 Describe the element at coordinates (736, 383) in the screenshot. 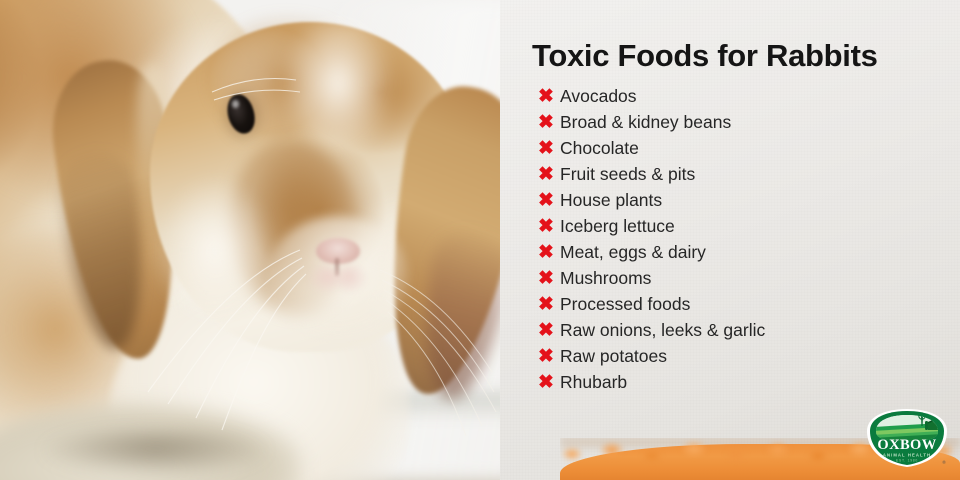

I see `list-item: ✖ Rhubarb` at that location.